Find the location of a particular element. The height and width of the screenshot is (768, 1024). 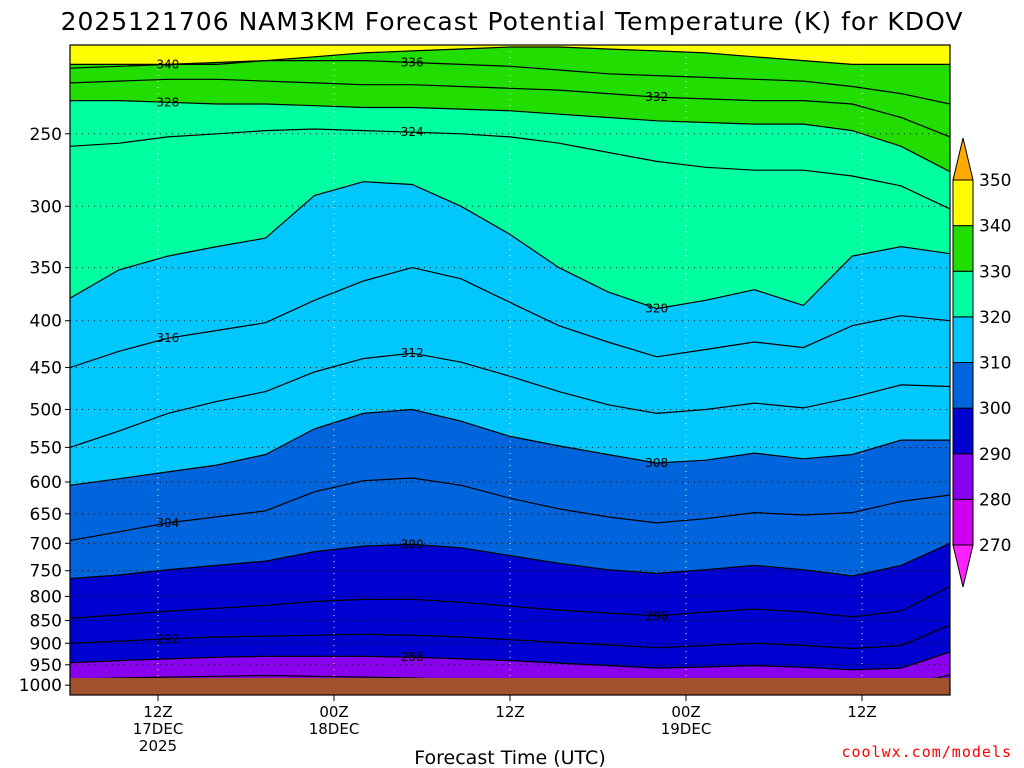

x-tick-label-6-1: 17DEC is located at coordinates (158, 729).